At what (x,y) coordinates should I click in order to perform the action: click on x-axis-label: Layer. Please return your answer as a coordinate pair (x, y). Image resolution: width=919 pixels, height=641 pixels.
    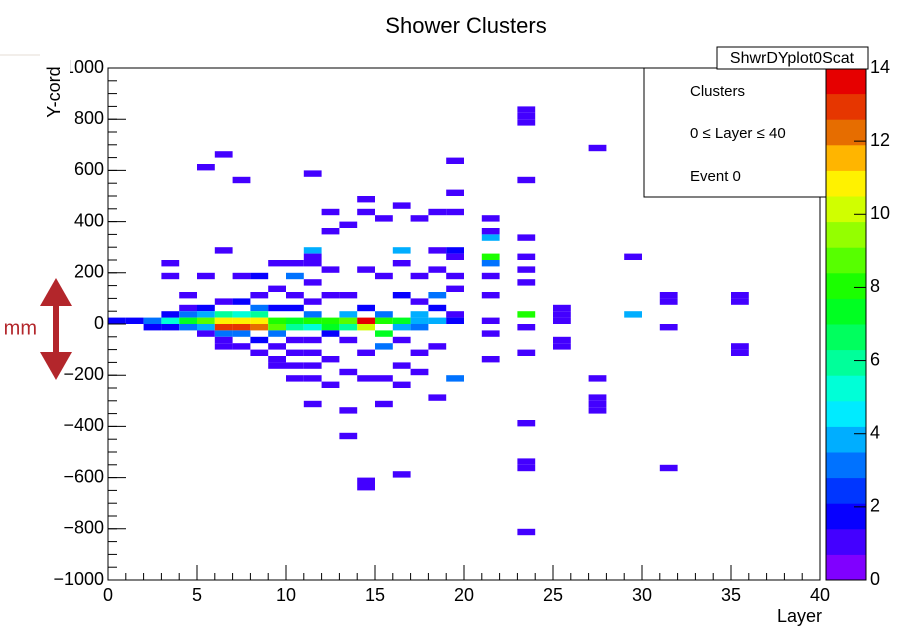
    Looking at the image, I should click on (799, 616).